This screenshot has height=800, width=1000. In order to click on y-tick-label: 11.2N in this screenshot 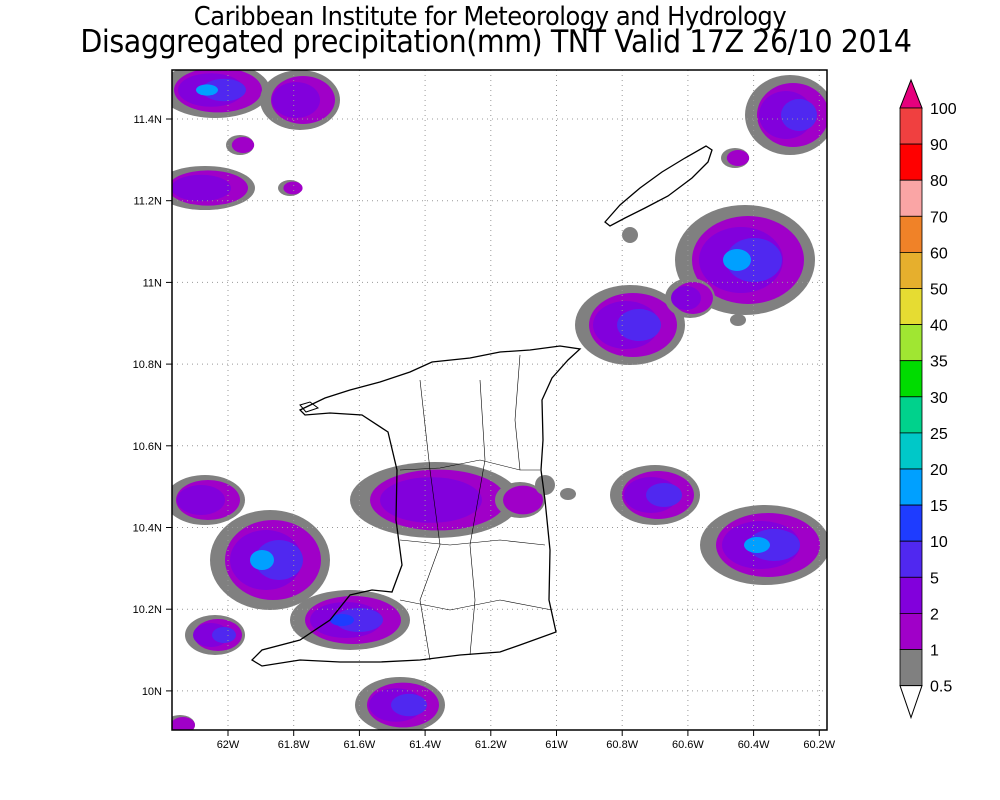, I will do `click(147, 202)`.